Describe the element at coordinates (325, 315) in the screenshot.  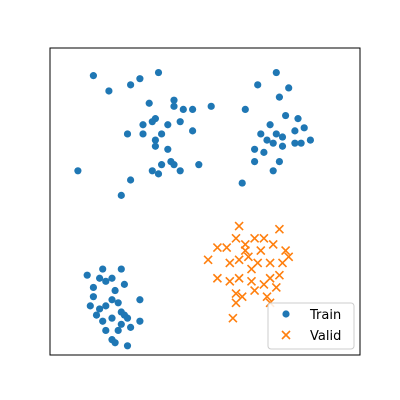
I see `legend-label-train: Train` at that location.